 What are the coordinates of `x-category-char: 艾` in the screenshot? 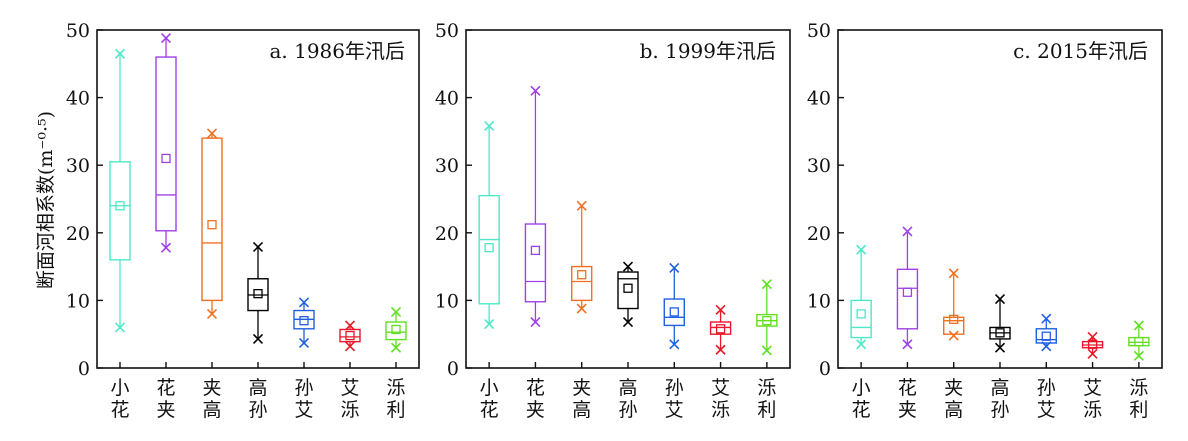 It's located at (1092, 388).